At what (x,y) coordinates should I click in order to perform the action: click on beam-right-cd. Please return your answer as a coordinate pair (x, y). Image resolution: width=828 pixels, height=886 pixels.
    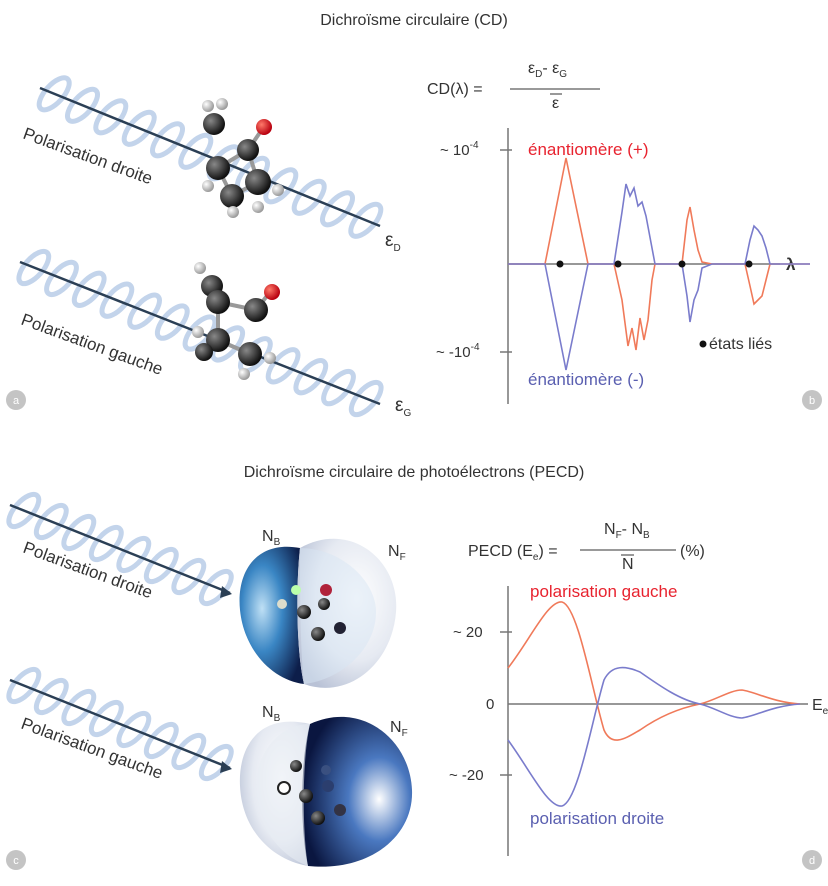
    Looking at the image, I should click on (210, 157).